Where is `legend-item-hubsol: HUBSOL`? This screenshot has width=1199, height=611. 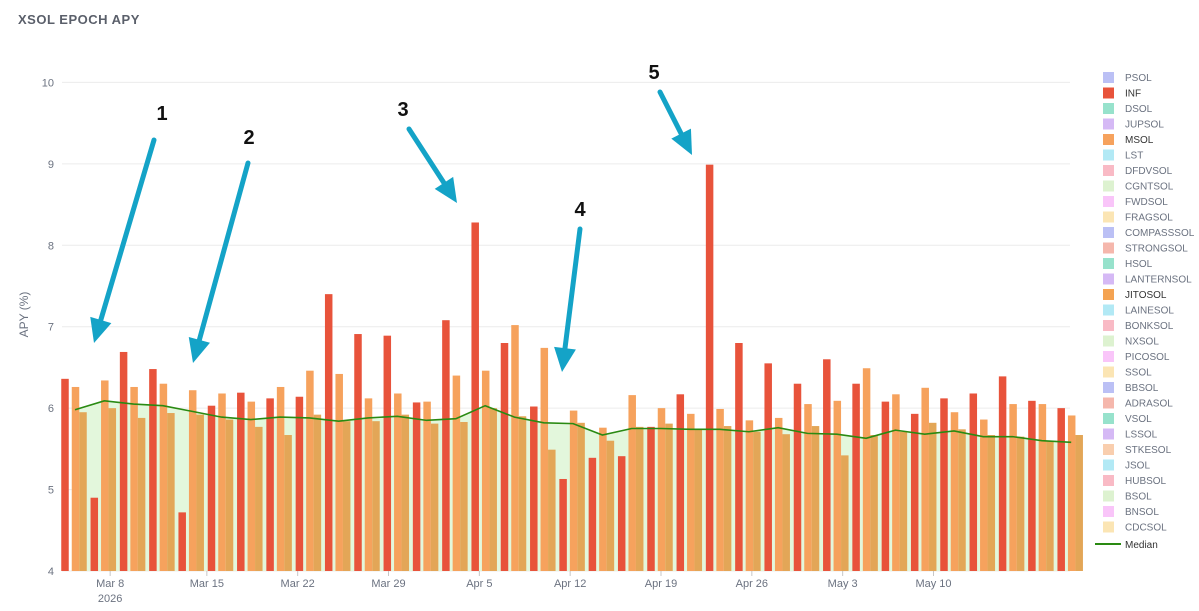 legend-item-hubsol: HUBSOL is located at coordinates (1146, 481).